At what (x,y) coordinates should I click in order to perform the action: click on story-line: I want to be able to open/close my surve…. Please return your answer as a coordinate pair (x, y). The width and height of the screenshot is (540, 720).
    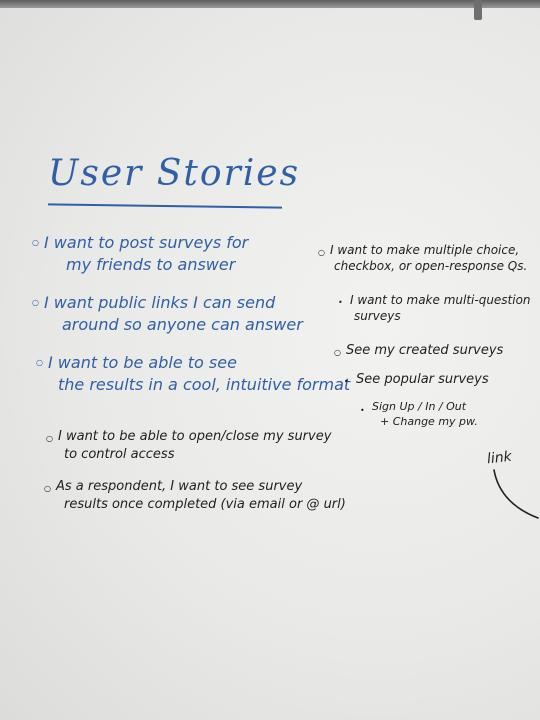
    Looking at the image, I should click on (195, 436).